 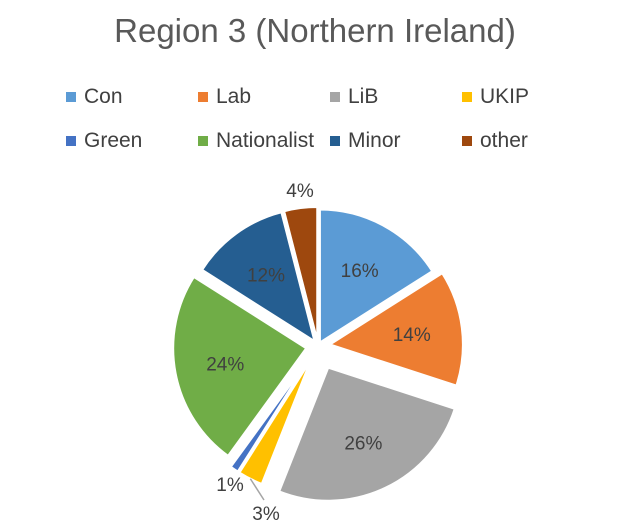 I want to click on slice-green, so click(x=269, y=415).